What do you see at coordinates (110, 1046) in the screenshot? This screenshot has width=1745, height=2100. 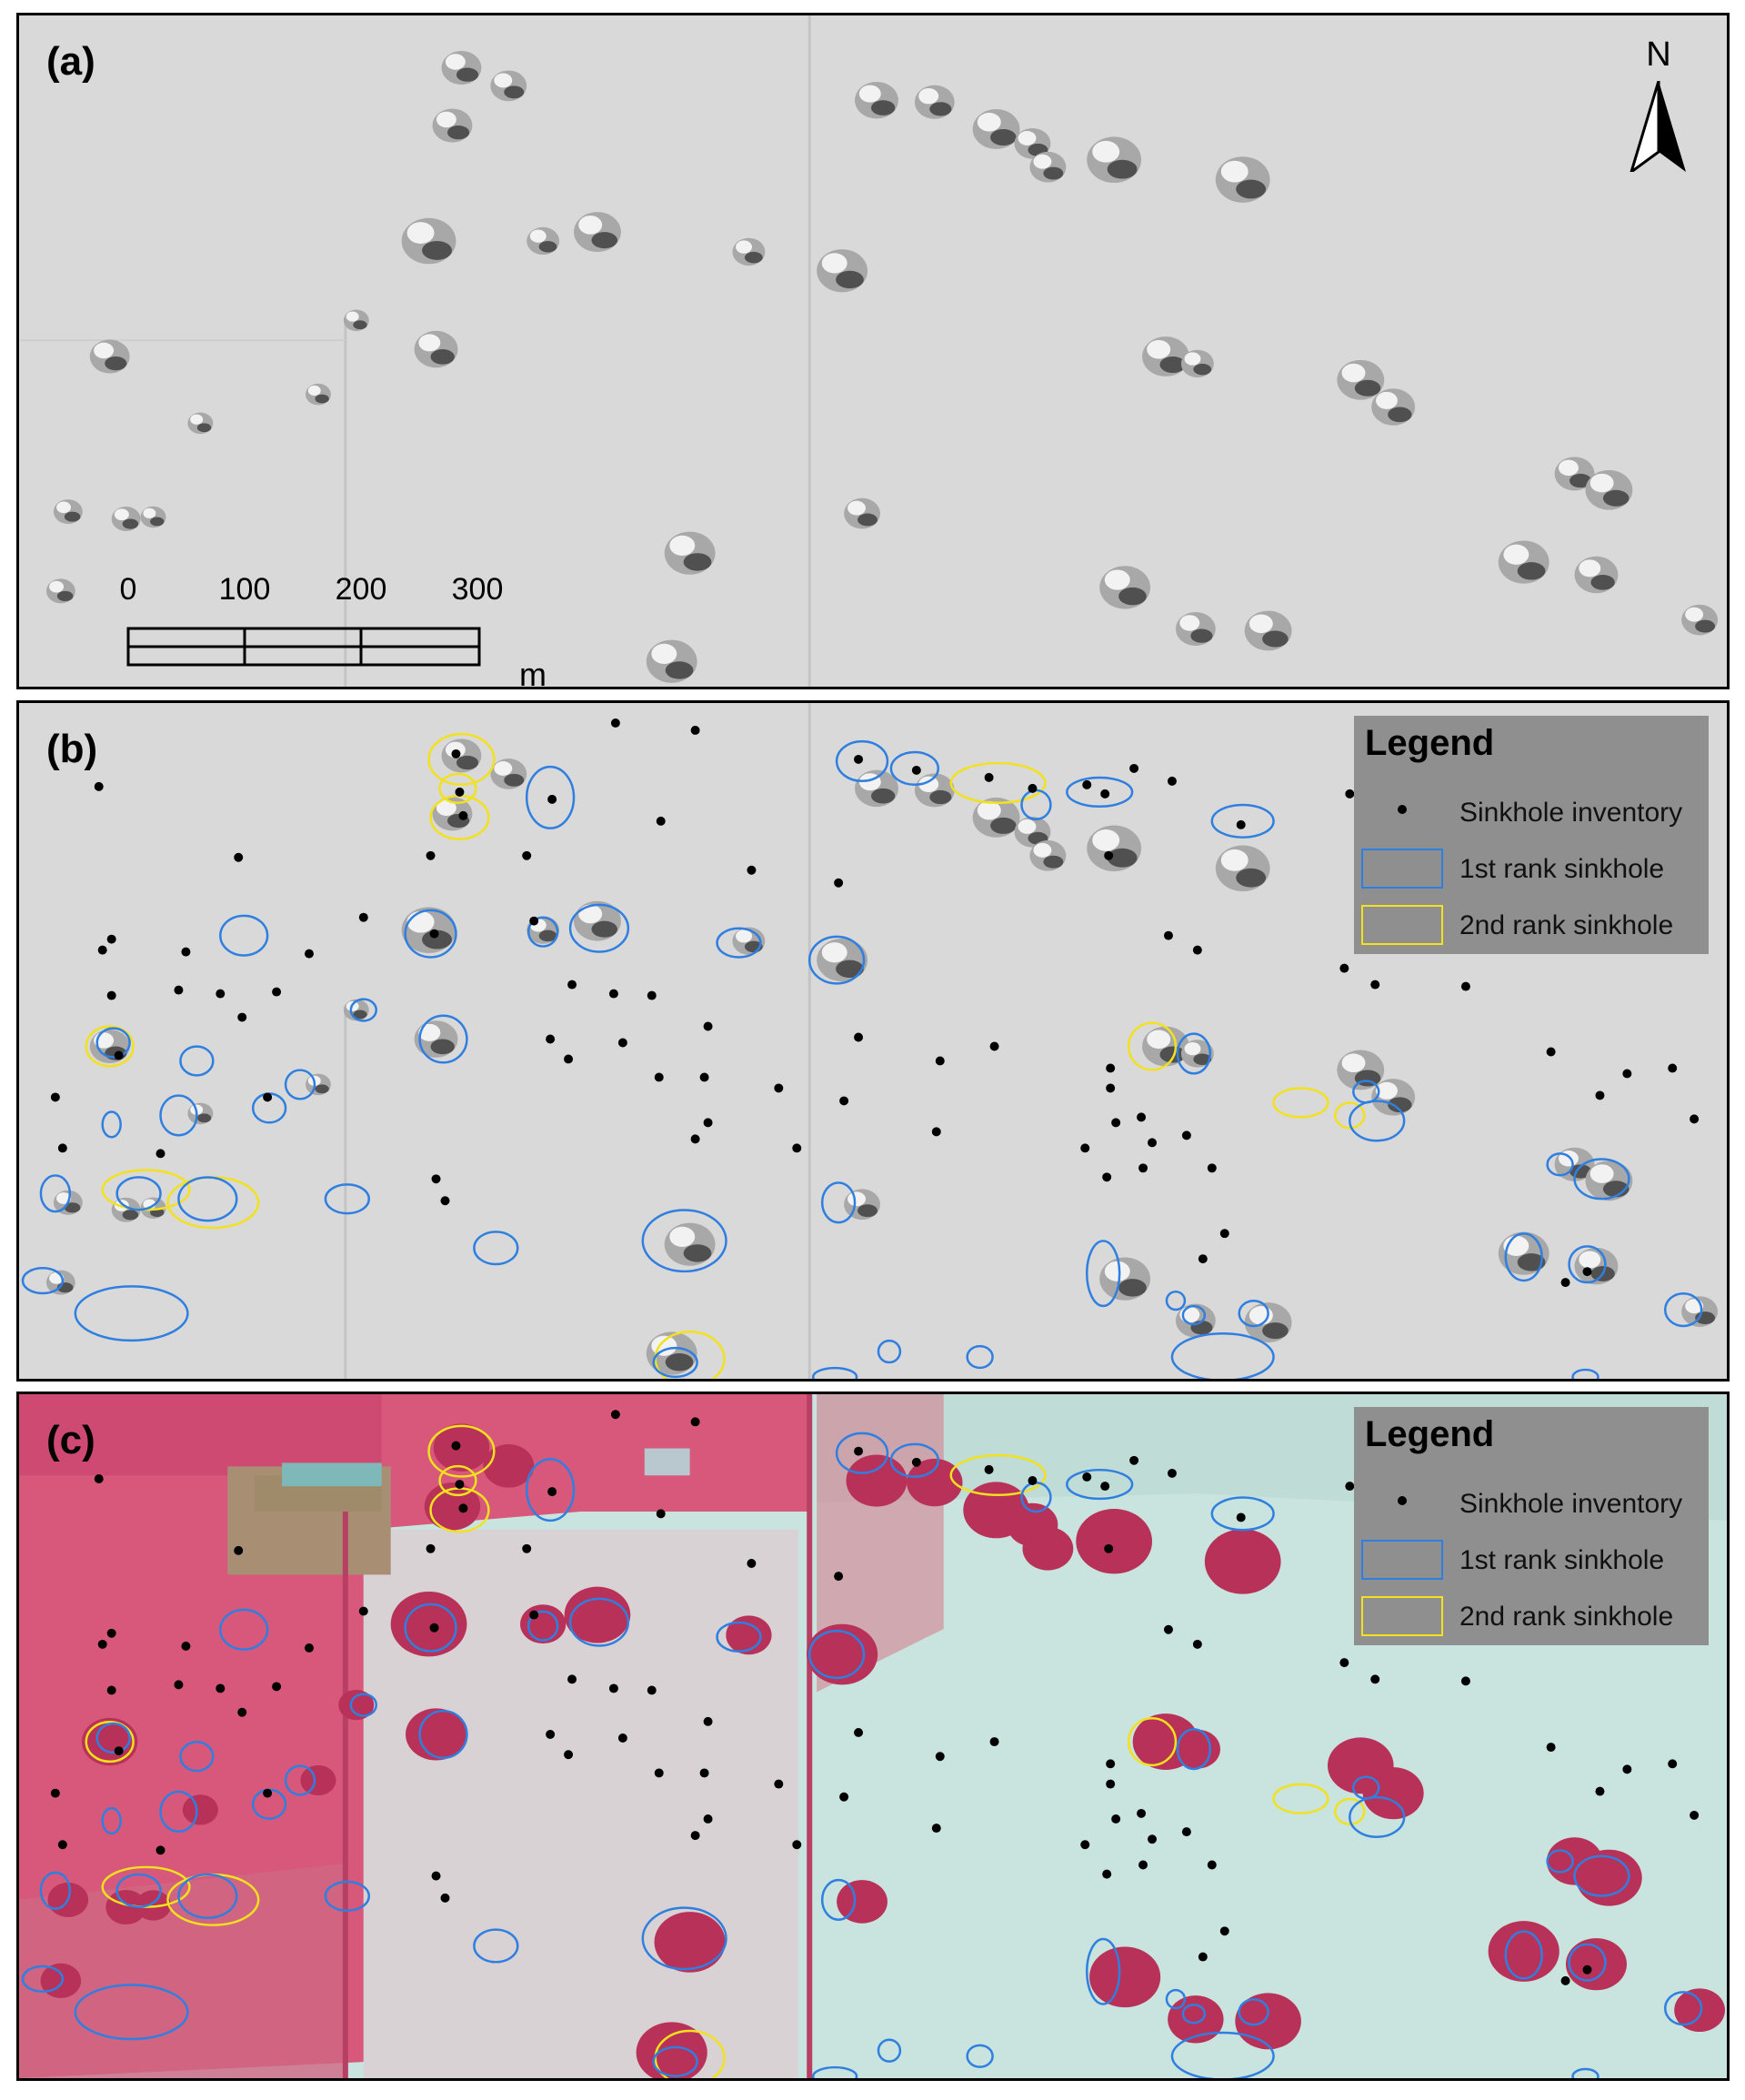 I see `second-rank-sinkhole-outline` at bounding box center [110, 1046].